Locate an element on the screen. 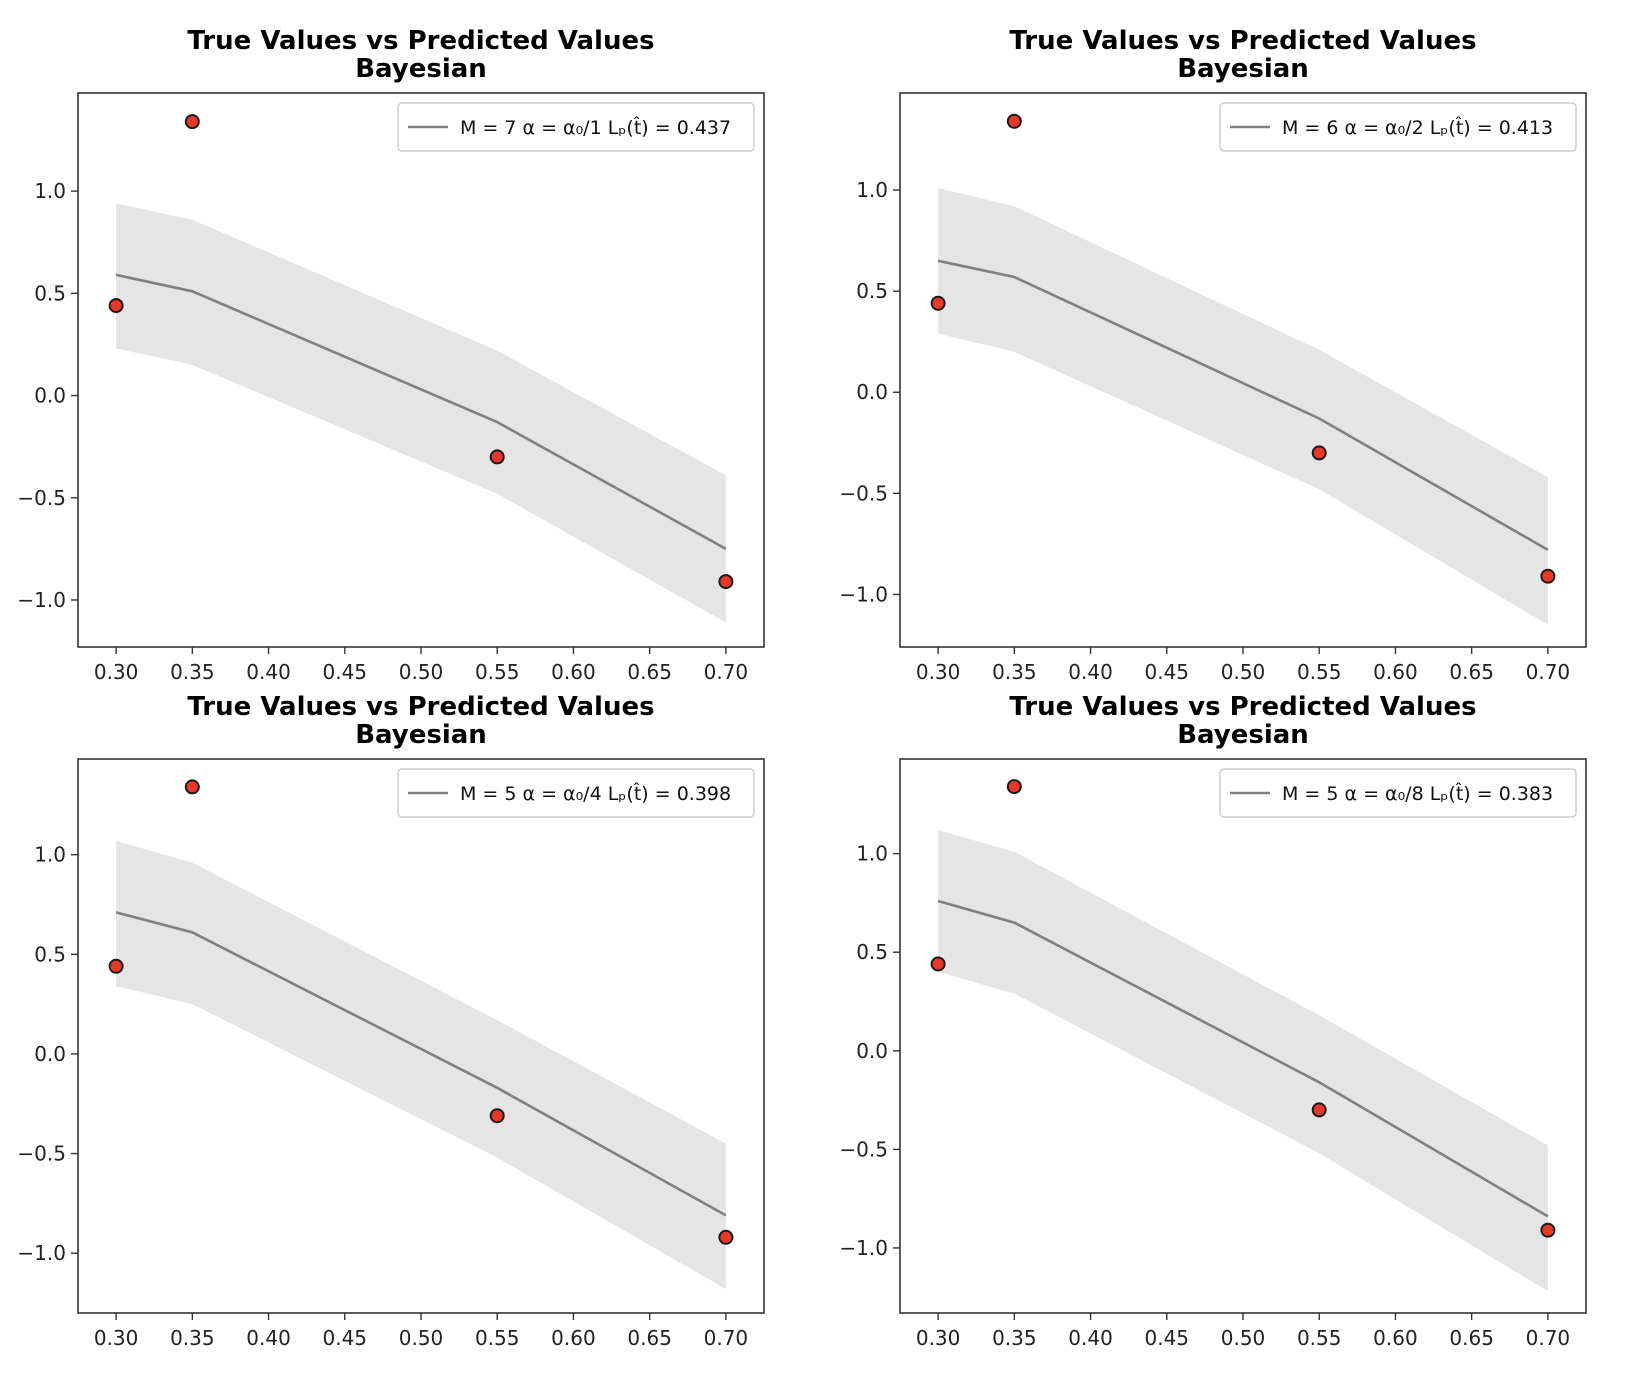 Image resolution: width=1648 pixels, height=1390 pixels. legend-label: M = 7 α = α₀/1 Lₚ(t̂) = 0.437 is located at coordinates (595, 128).